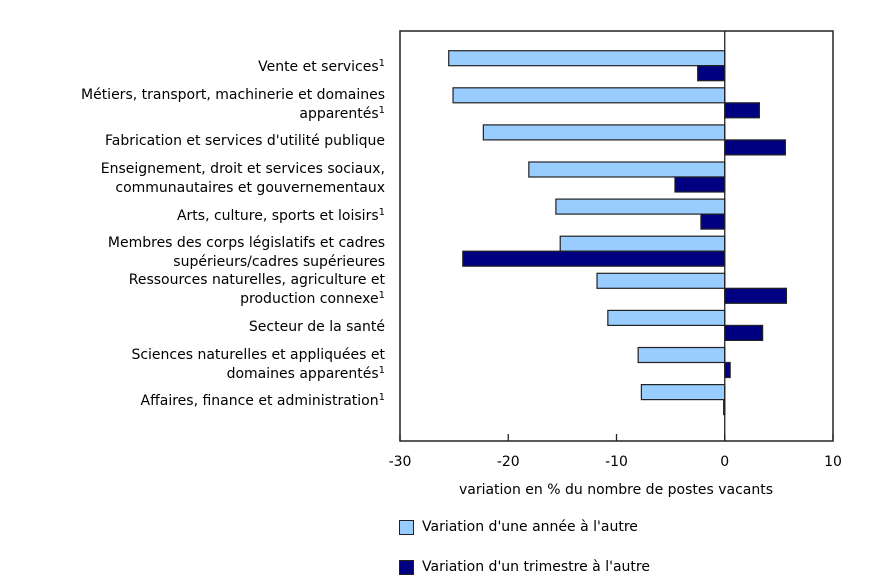 This screenshot has width=876, height=586. What do you see at coordinates (321, 67) in the screenshot?
I see `category-label: Vente et services1` at bounding box center [321, 67].